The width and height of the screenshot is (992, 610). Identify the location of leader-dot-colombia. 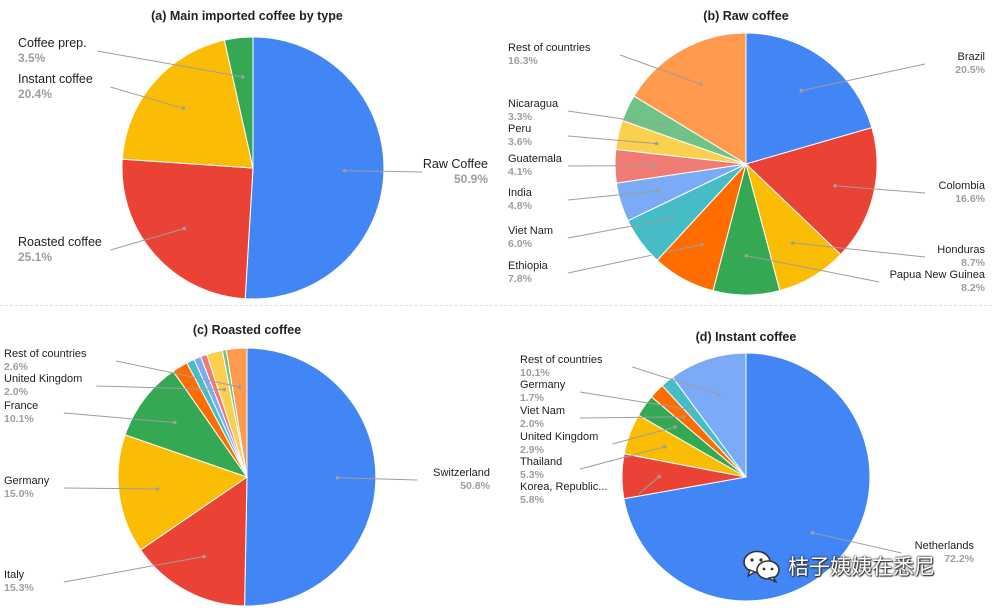
(835, 186).